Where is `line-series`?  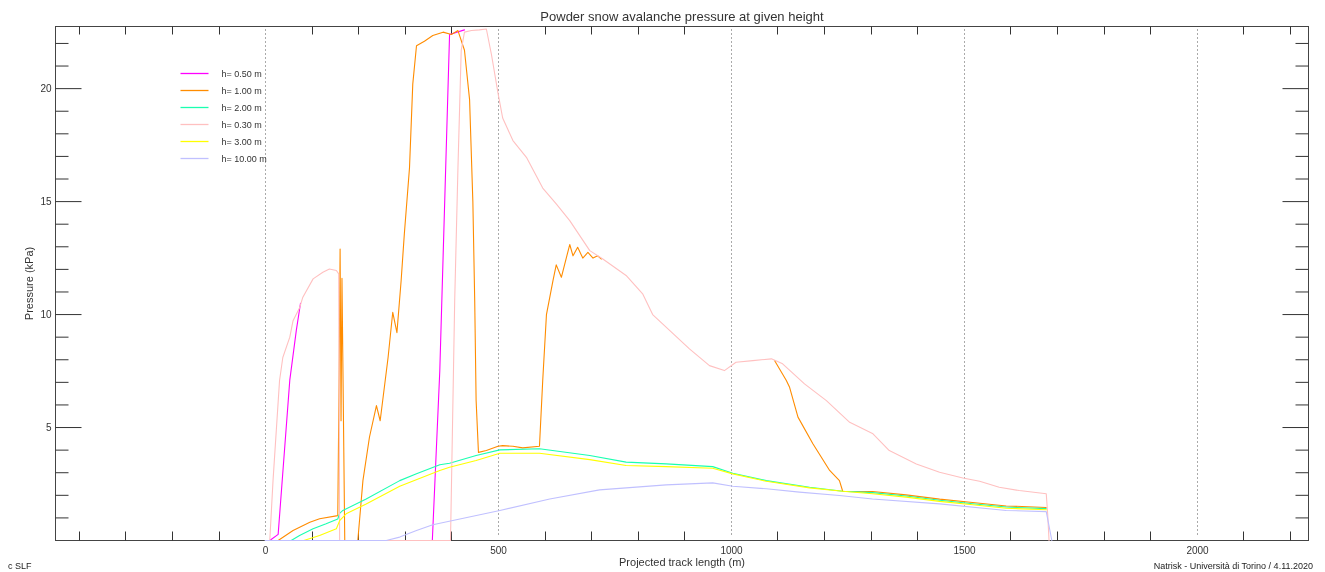
line-series is located at coordinates (658, 512).